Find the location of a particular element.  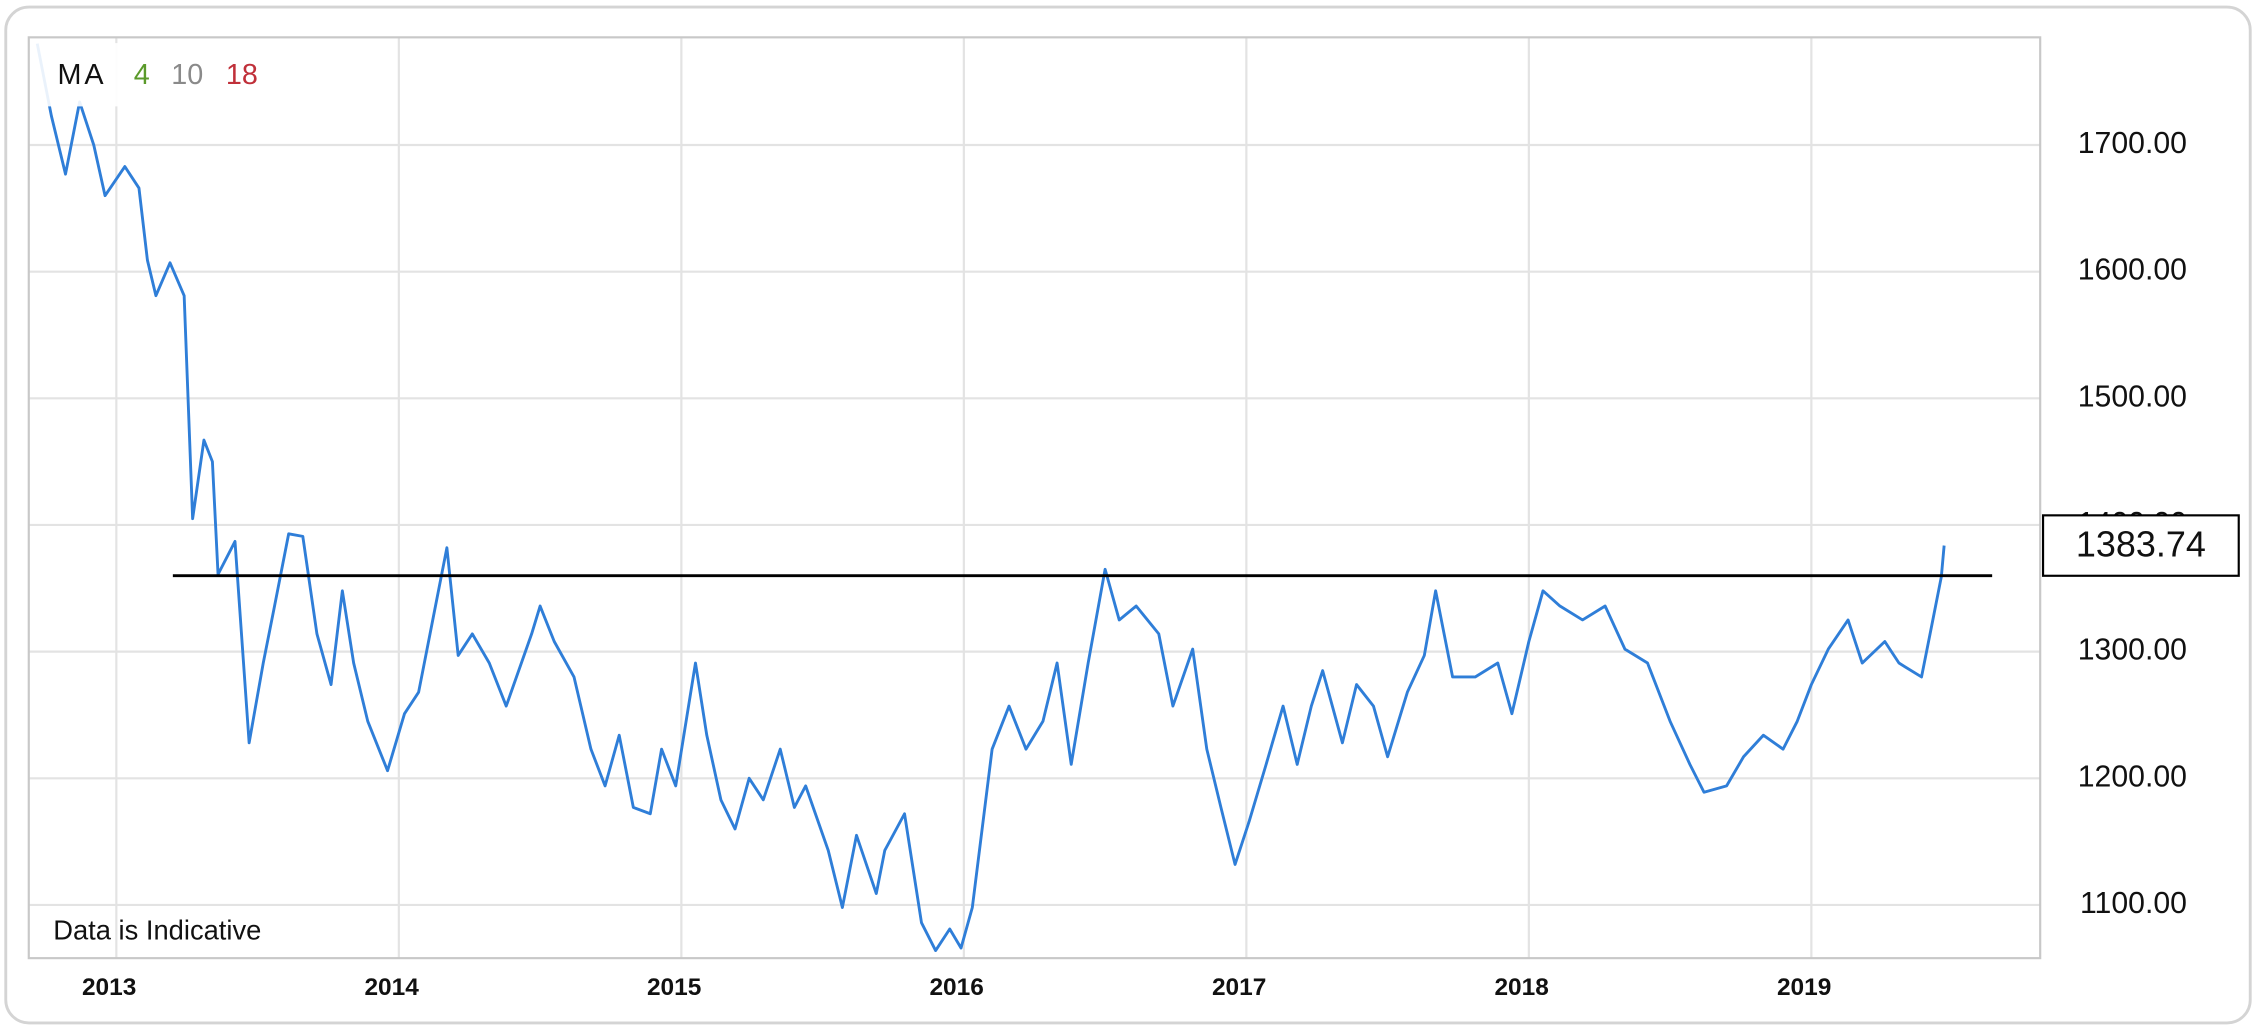

x-tick-label: 2016 is located at coordinates (956, 987).